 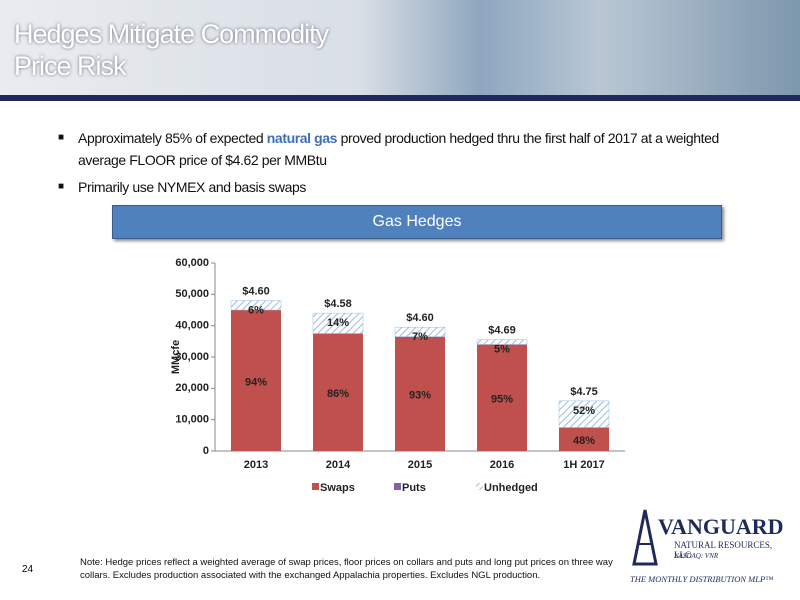 I want to click on bullet-text: Primarily use NYMEX and basis swaps, so click(x=192, y=187).